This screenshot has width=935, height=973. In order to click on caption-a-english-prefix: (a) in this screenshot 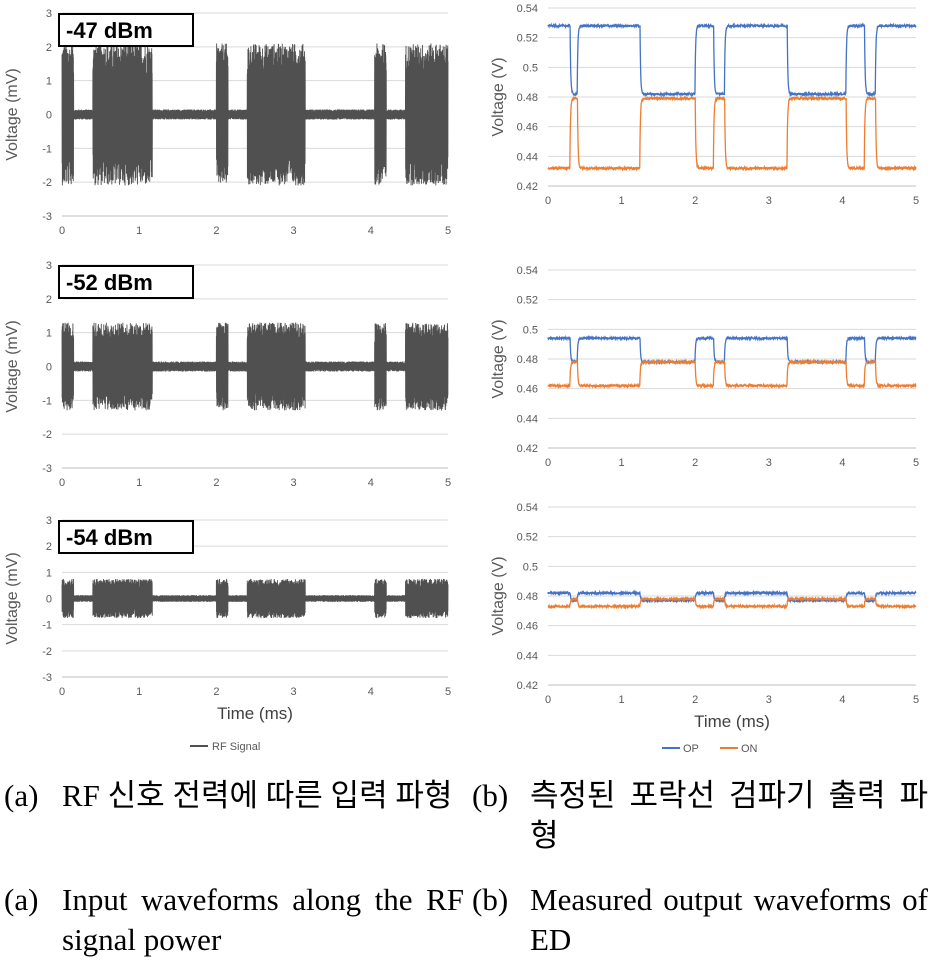, I will do `click(21, 899)`.